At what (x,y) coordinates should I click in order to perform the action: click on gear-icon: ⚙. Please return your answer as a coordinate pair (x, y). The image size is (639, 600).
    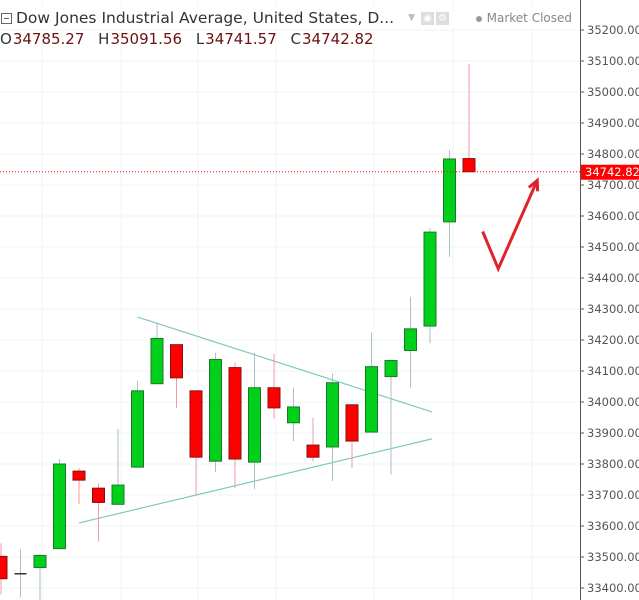
    Looking at the image, I should click on (443, 18).